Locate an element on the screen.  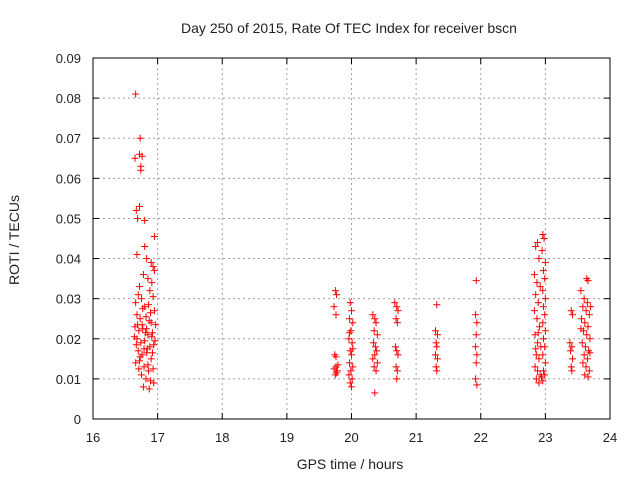
y-tick-label: 0.01 is located at coordinates (68, 379).